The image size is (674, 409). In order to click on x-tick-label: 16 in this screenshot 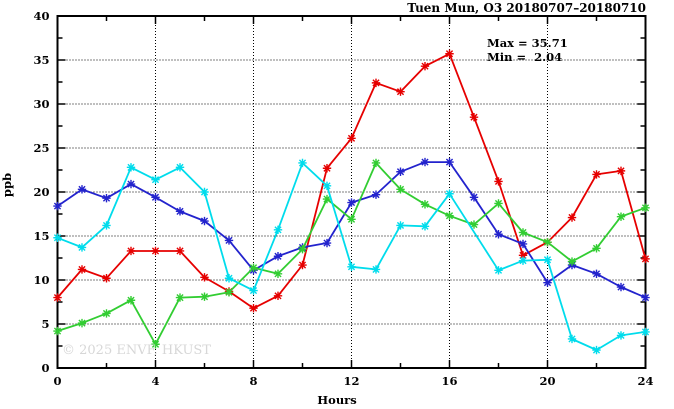, I will do `click(449, 381)`.